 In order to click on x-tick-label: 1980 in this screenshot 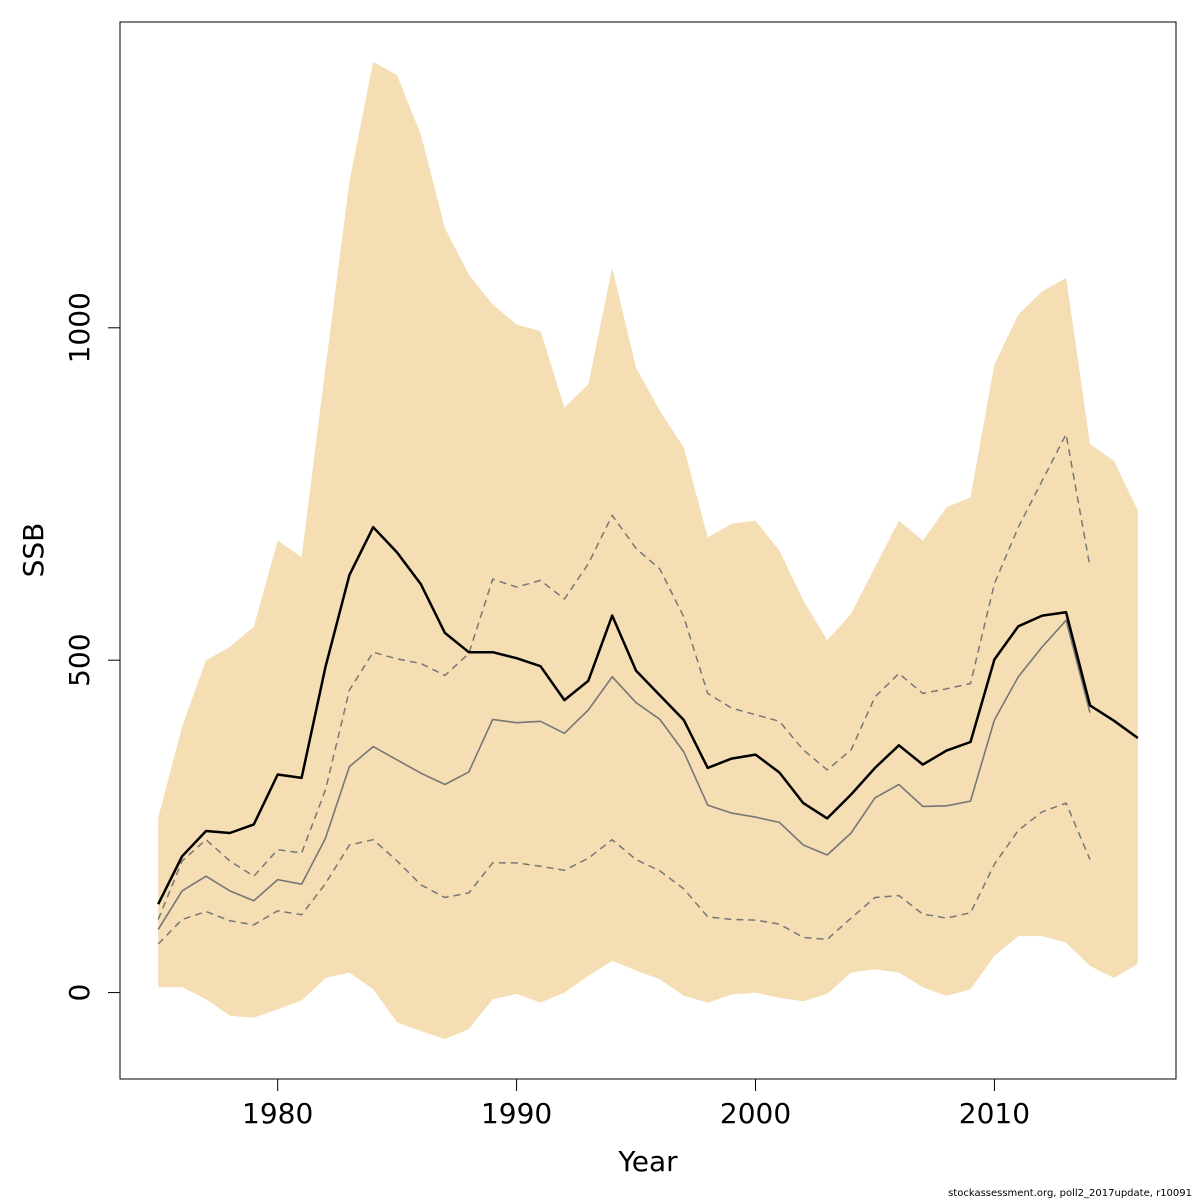, I will do `click(277, 1113)`.